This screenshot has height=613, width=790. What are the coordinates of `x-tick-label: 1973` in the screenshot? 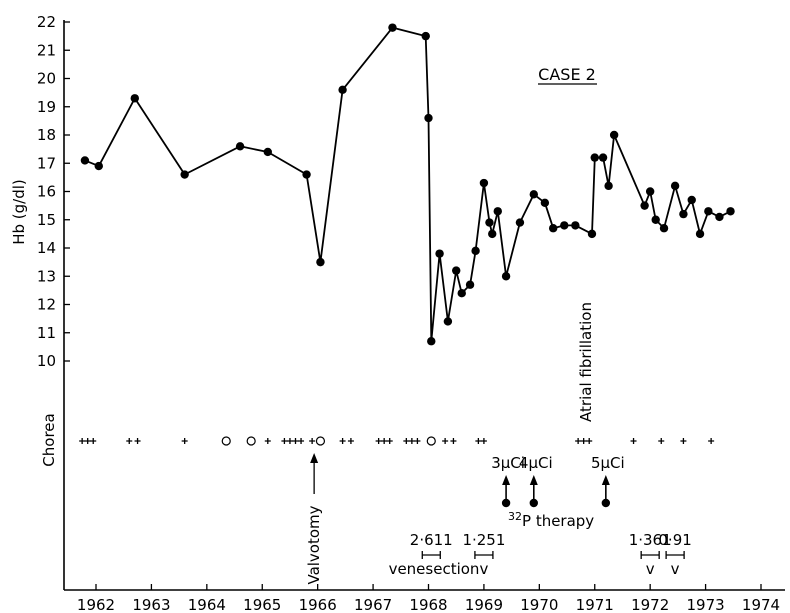 It's located at (705, 604).